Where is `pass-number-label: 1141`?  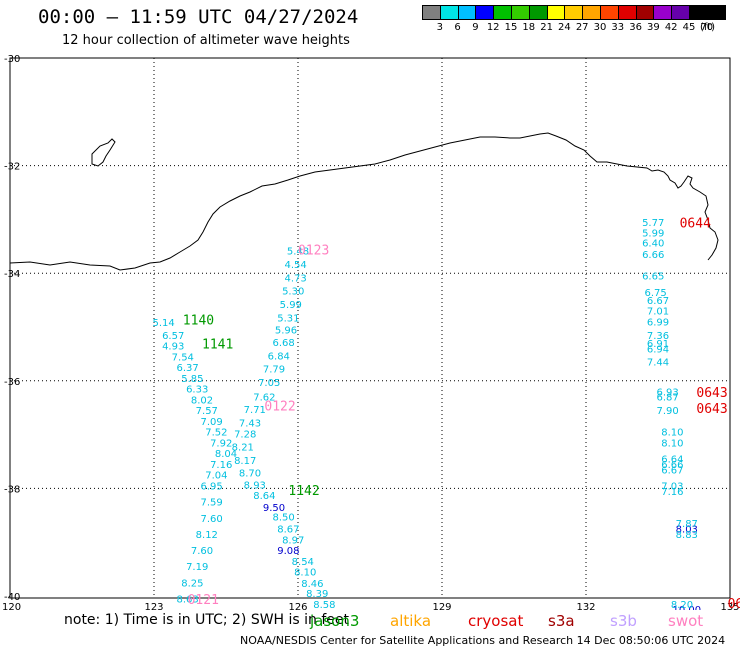 pass-number-label: 1141 is located at coordinates (217, 345).